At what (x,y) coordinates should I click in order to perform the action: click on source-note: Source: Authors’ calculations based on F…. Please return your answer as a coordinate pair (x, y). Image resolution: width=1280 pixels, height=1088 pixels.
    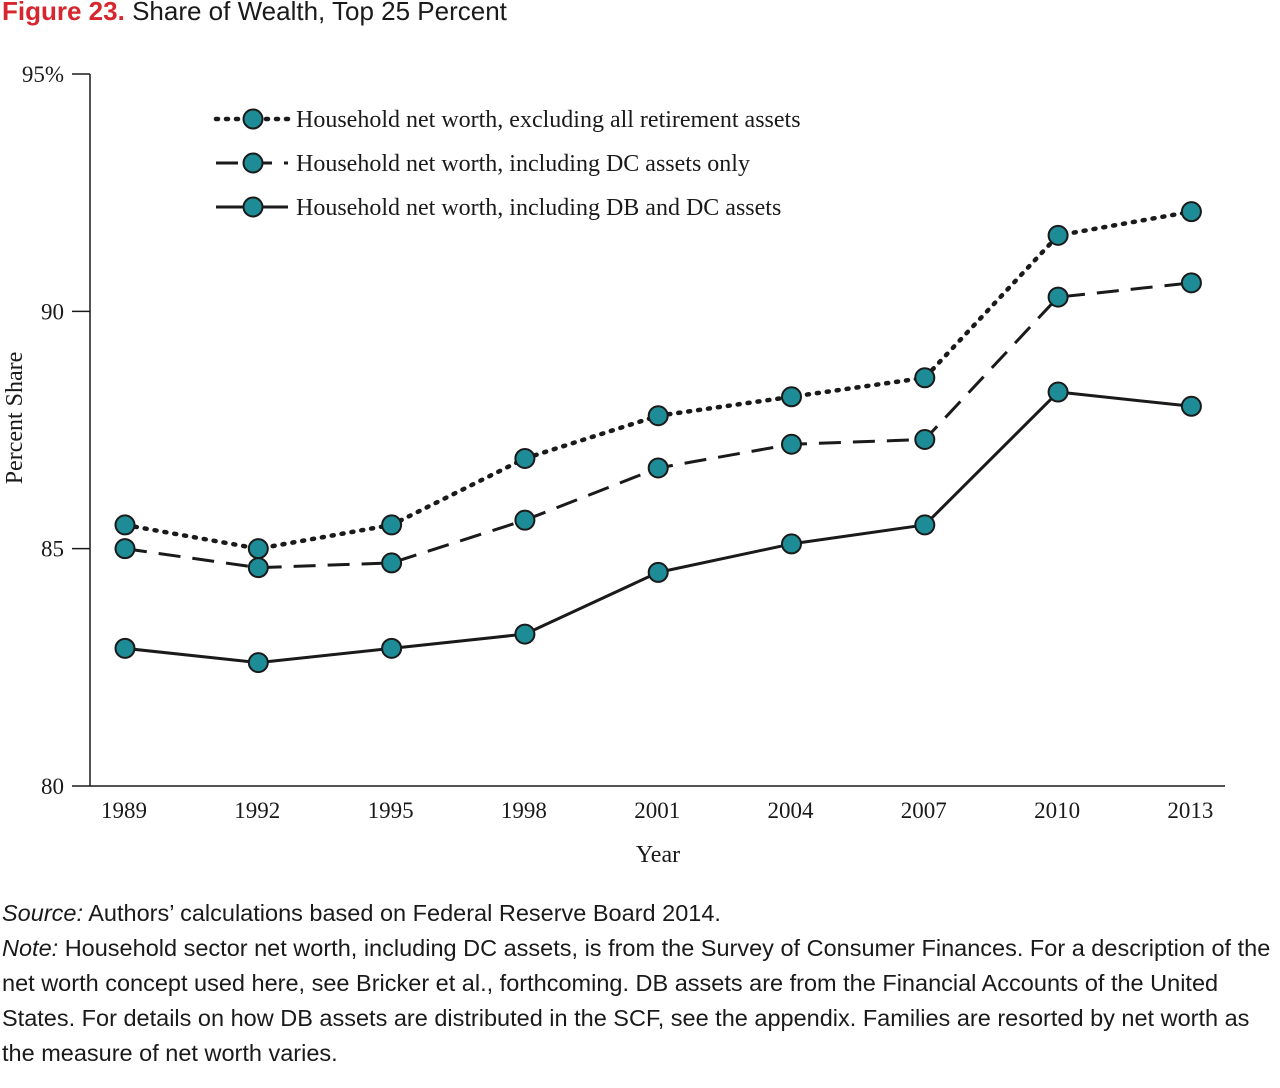
    Looking at the image, I should click on (640, 913).